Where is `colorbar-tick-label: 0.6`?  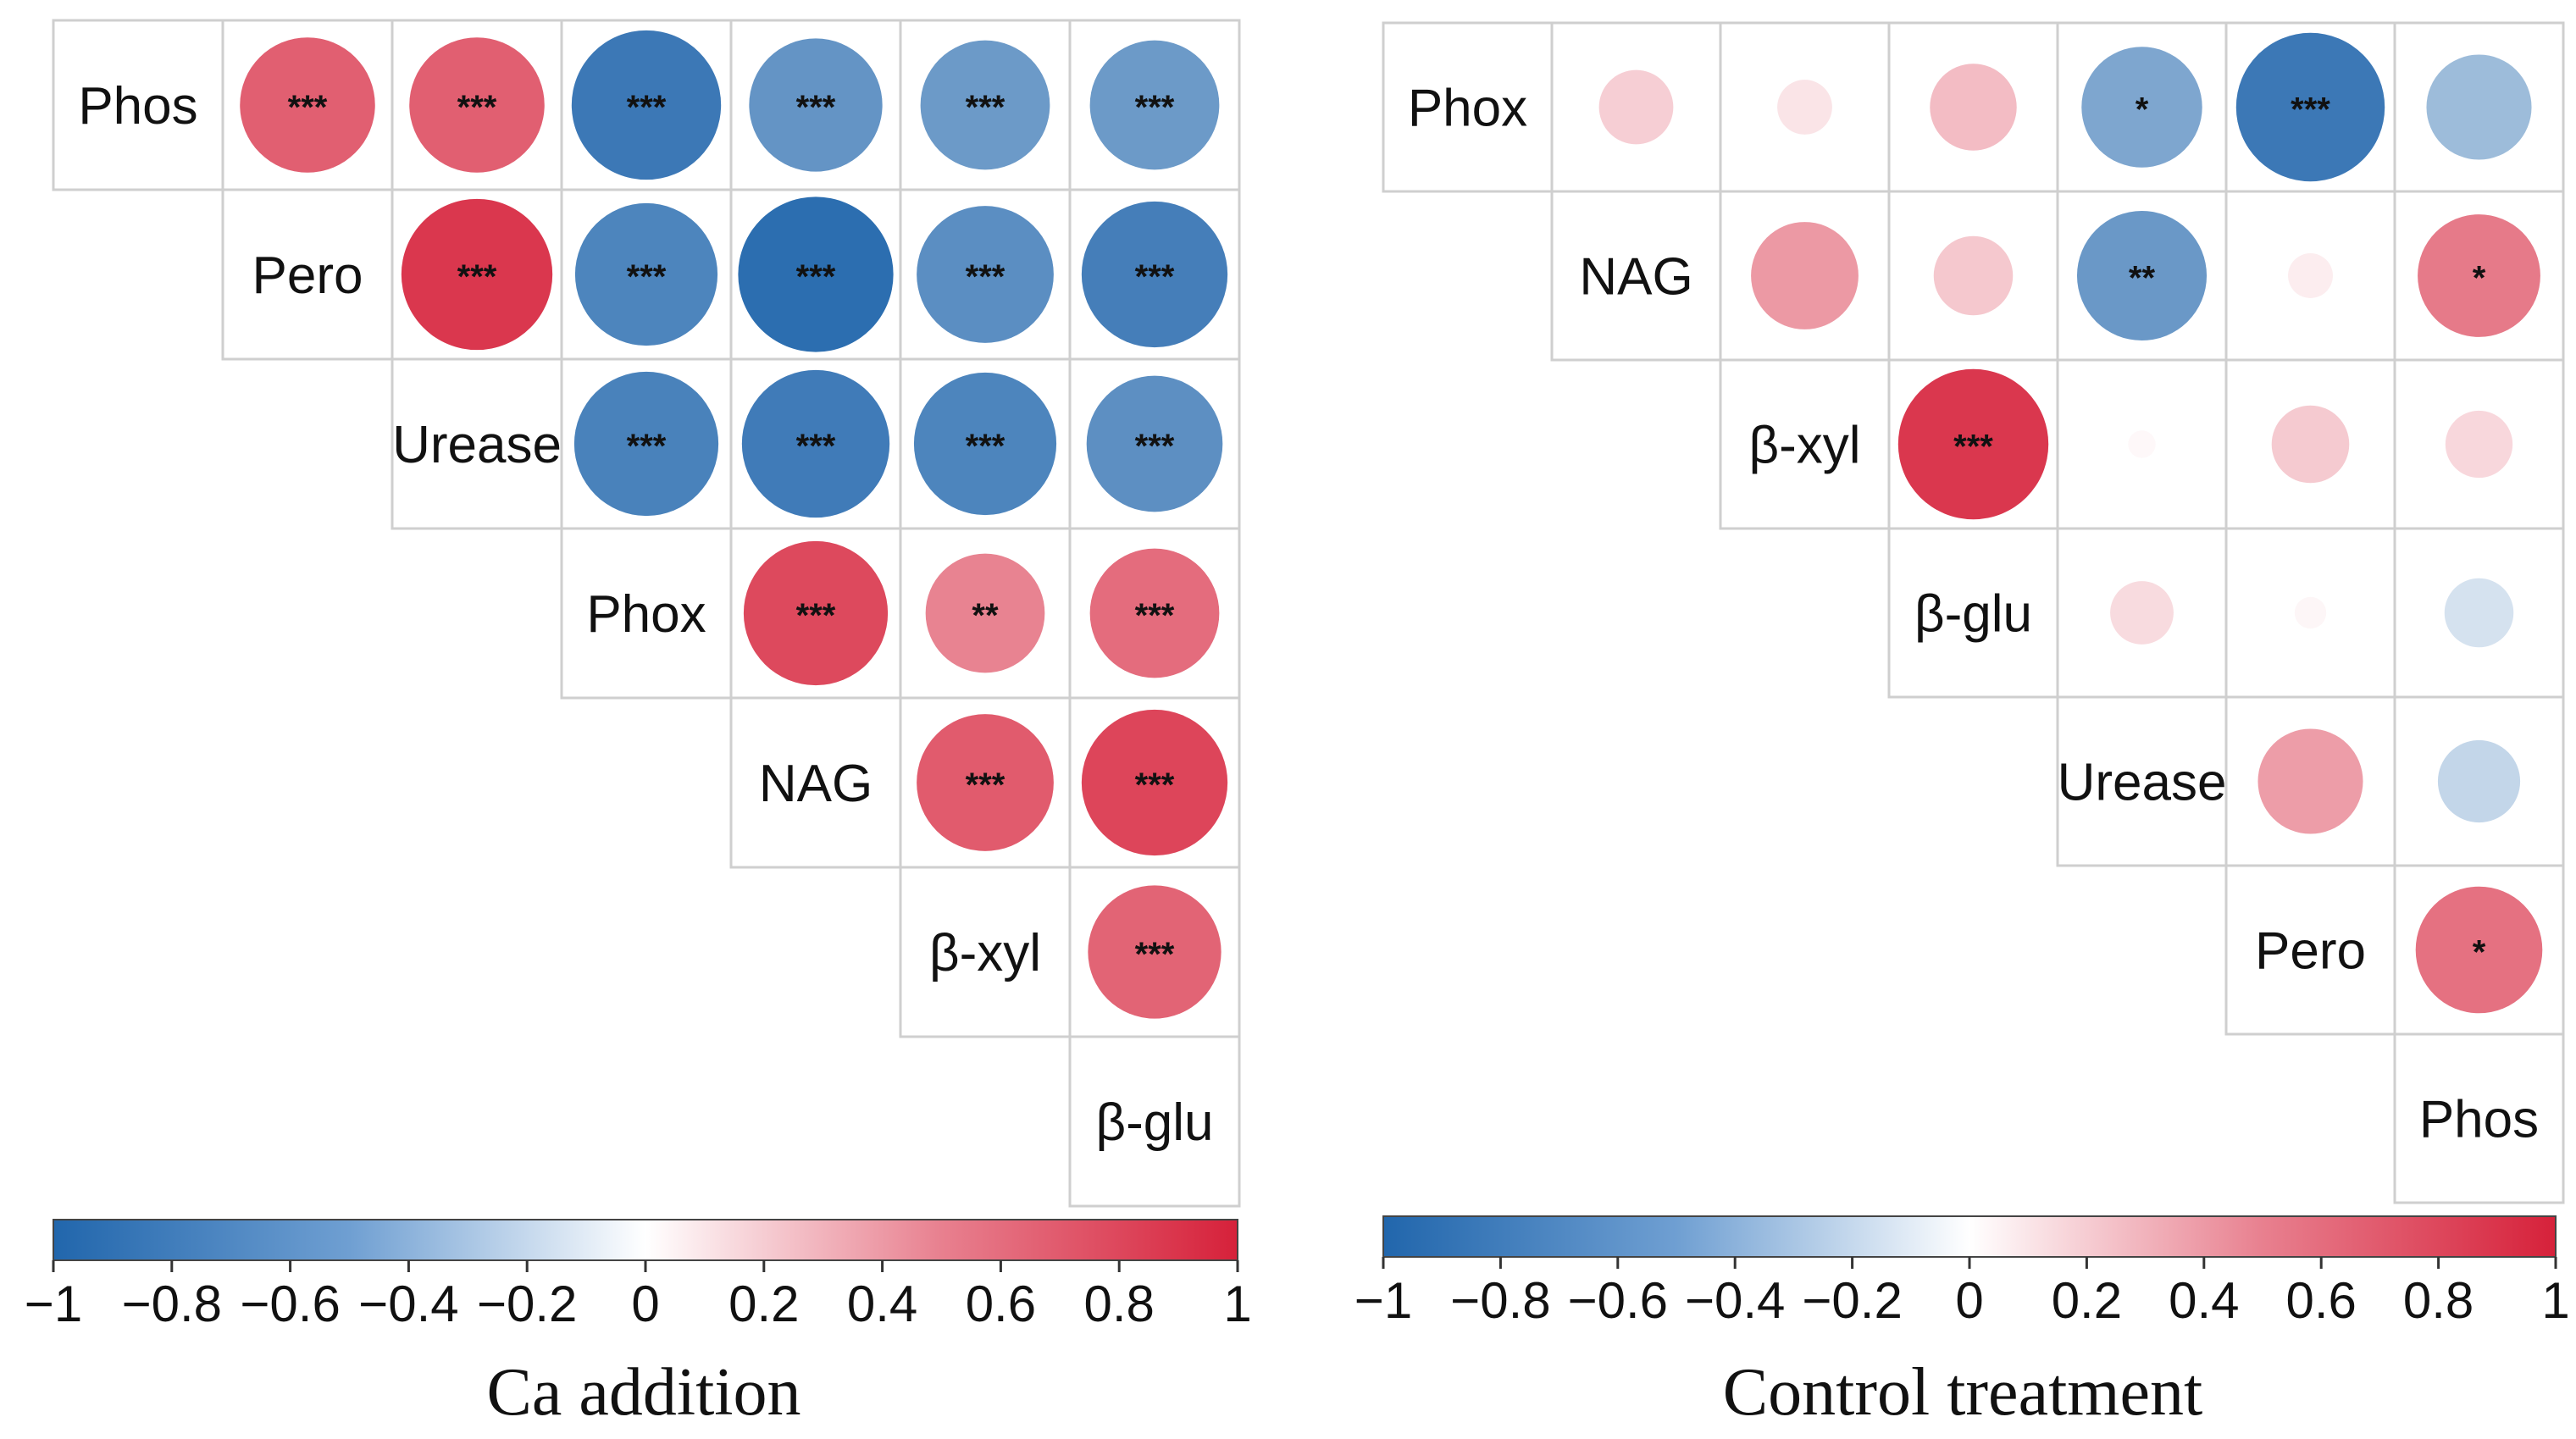
colorbar-tick-label: 0.6 is located at coordinates (2320, 1300).